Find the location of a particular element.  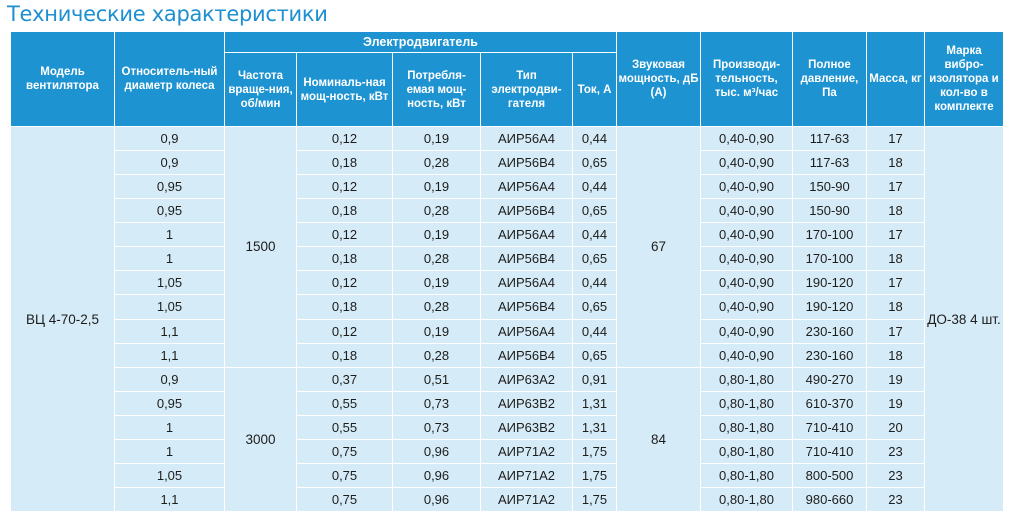

header-productivity: Производи-тельность, тыс. м³/час is located at coordinates (746, 79).